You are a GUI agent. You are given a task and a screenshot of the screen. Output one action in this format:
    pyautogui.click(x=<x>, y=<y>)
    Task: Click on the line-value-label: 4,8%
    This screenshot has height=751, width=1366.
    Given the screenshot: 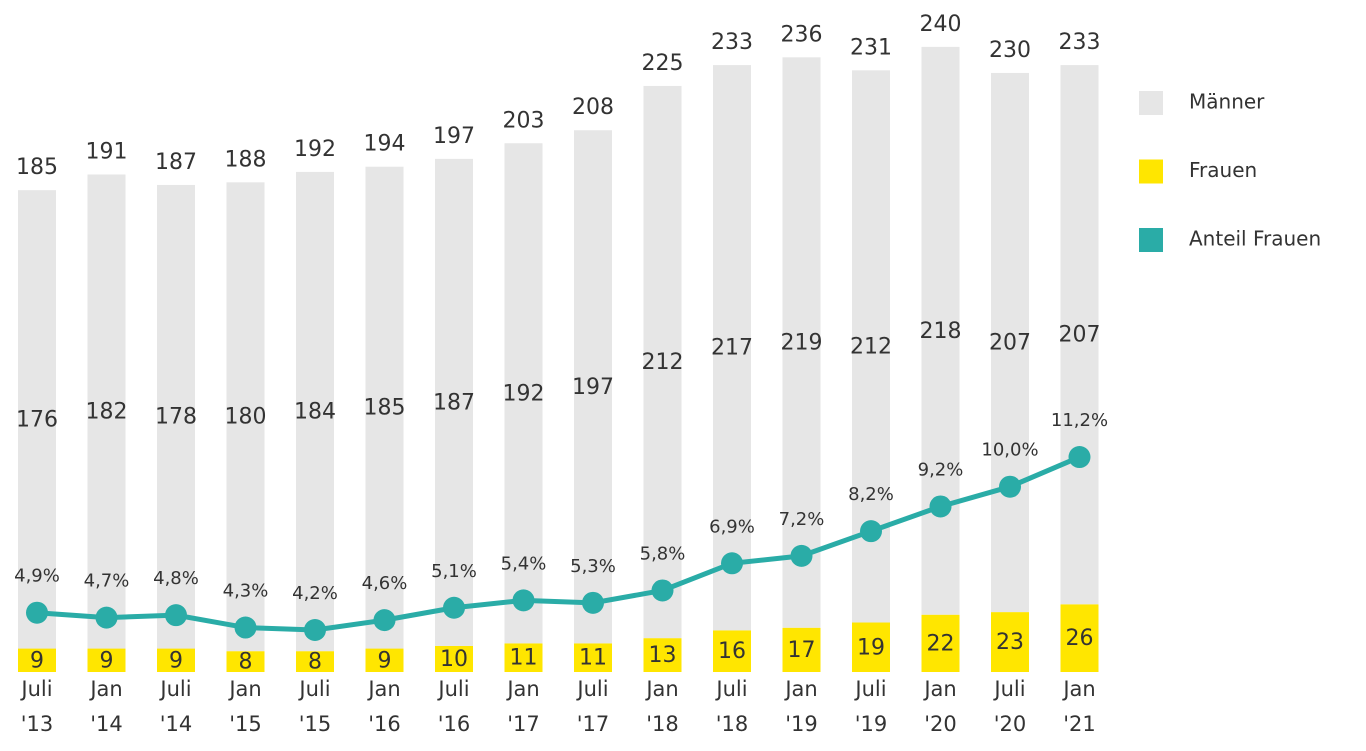 What is the action you would take?
    pyautogui.click(x=176, y=578)
    